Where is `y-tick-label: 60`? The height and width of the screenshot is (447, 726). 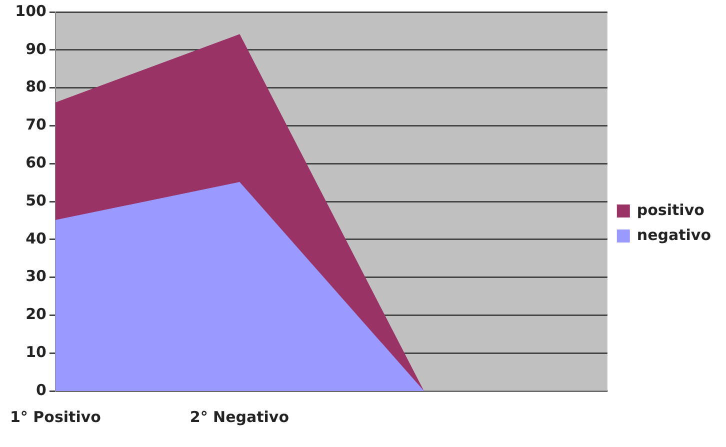 y-tick-label: 60 is located at coordinates (36, 162).